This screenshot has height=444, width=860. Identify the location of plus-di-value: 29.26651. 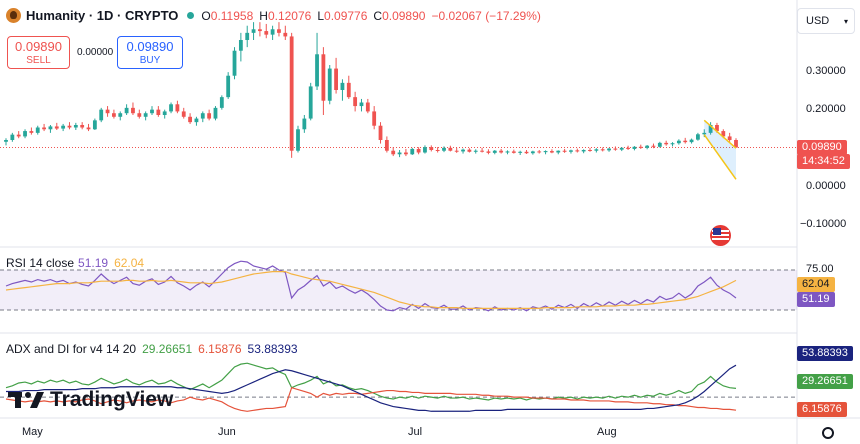
(167, 349).